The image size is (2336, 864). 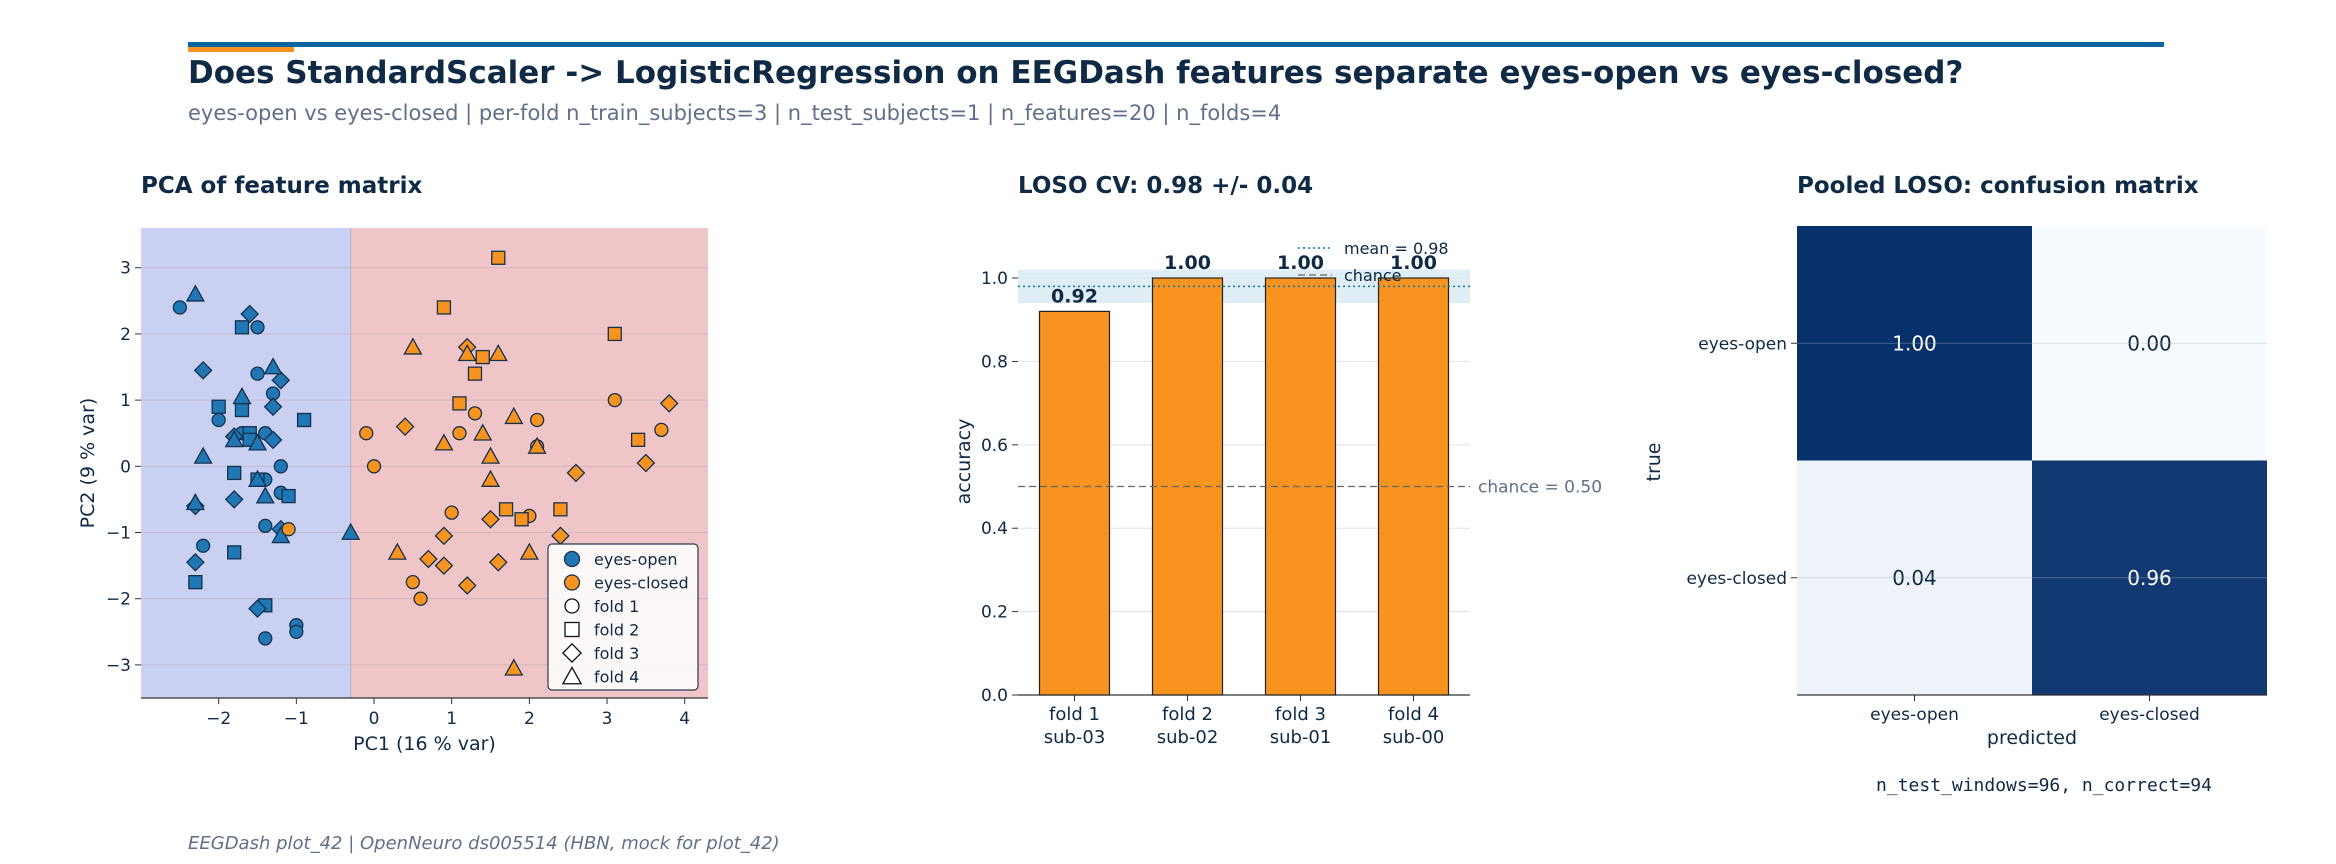 I want to click on legend-label: eyes-open, so click(x=636, y=559).